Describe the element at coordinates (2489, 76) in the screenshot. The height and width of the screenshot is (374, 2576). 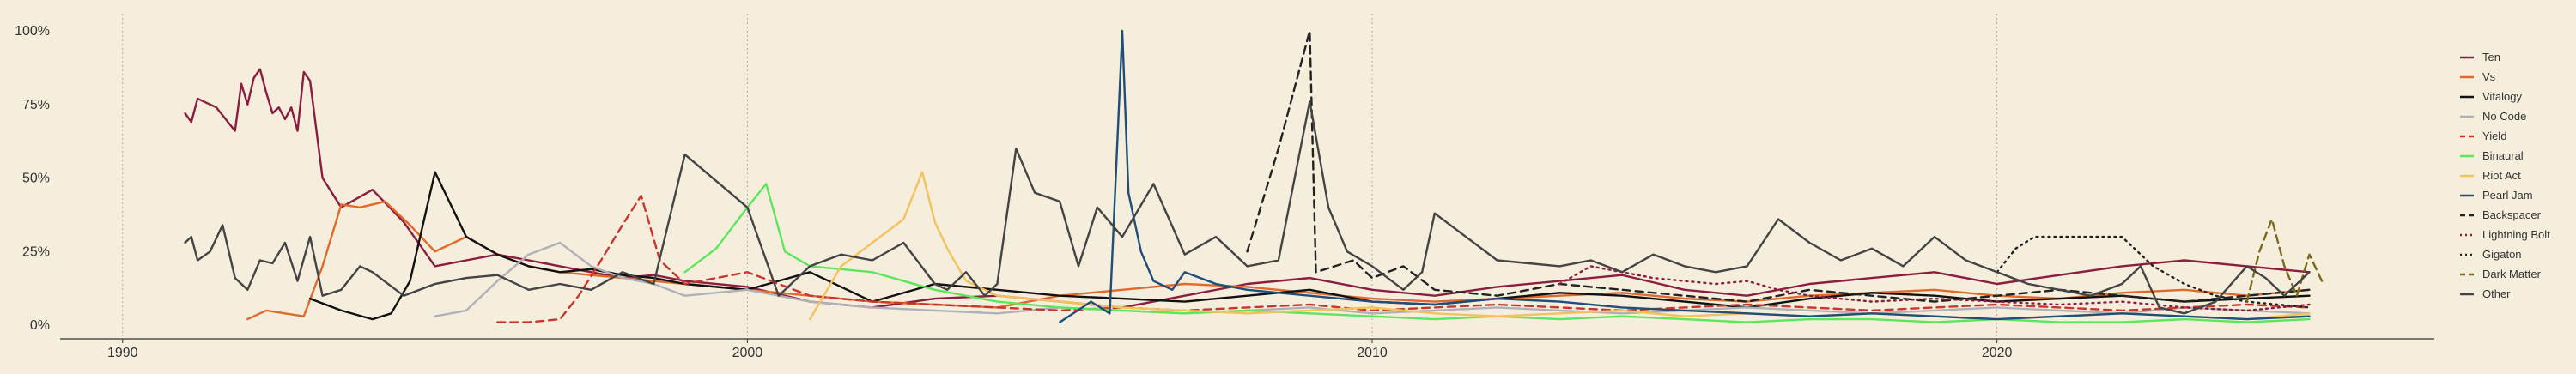
I see `legend-label: Vs` at that location.